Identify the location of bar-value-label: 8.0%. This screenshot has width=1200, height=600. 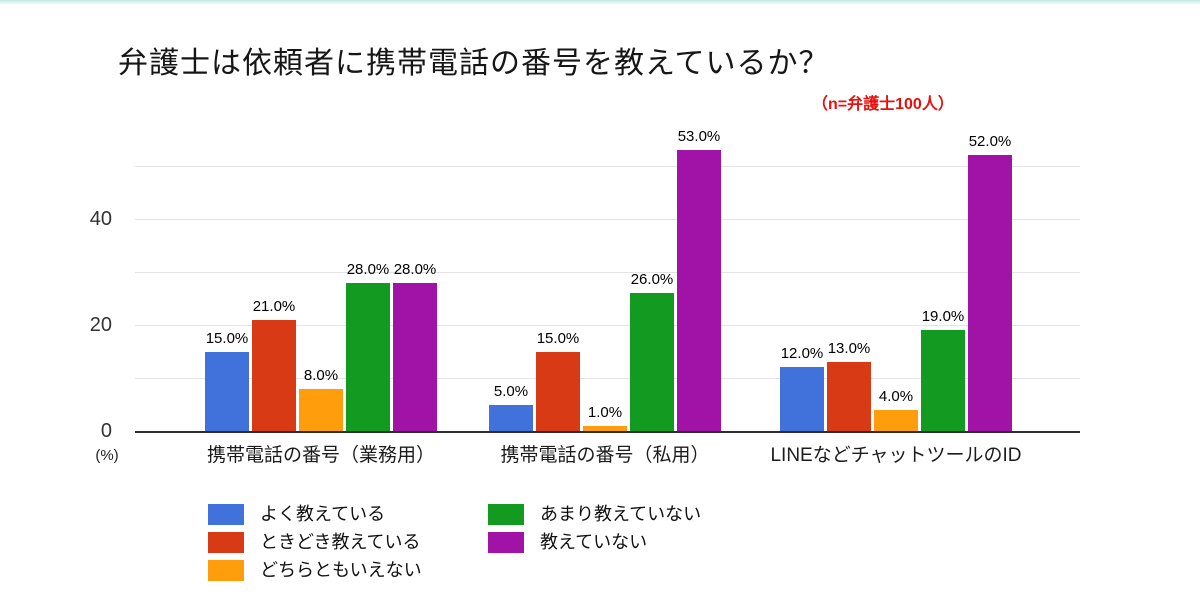
(321, 375).